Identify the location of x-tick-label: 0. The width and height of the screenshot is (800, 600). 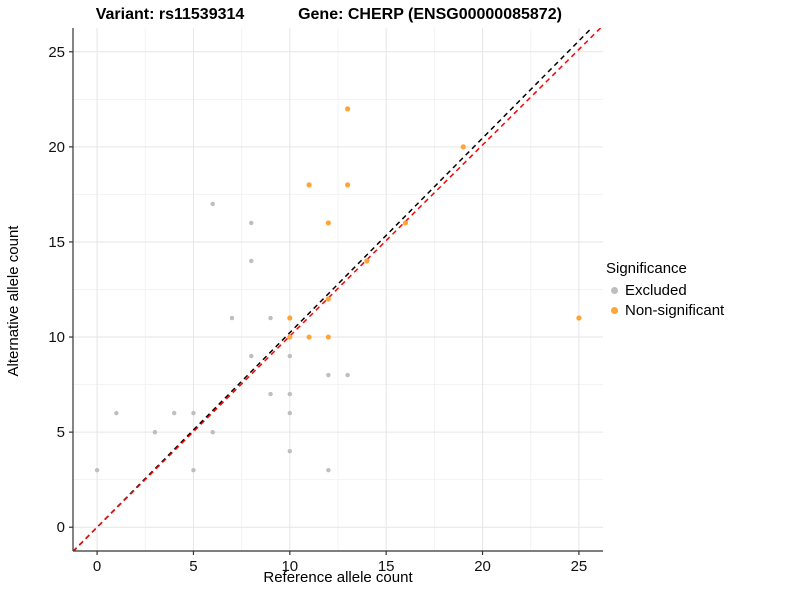
(97, 566).